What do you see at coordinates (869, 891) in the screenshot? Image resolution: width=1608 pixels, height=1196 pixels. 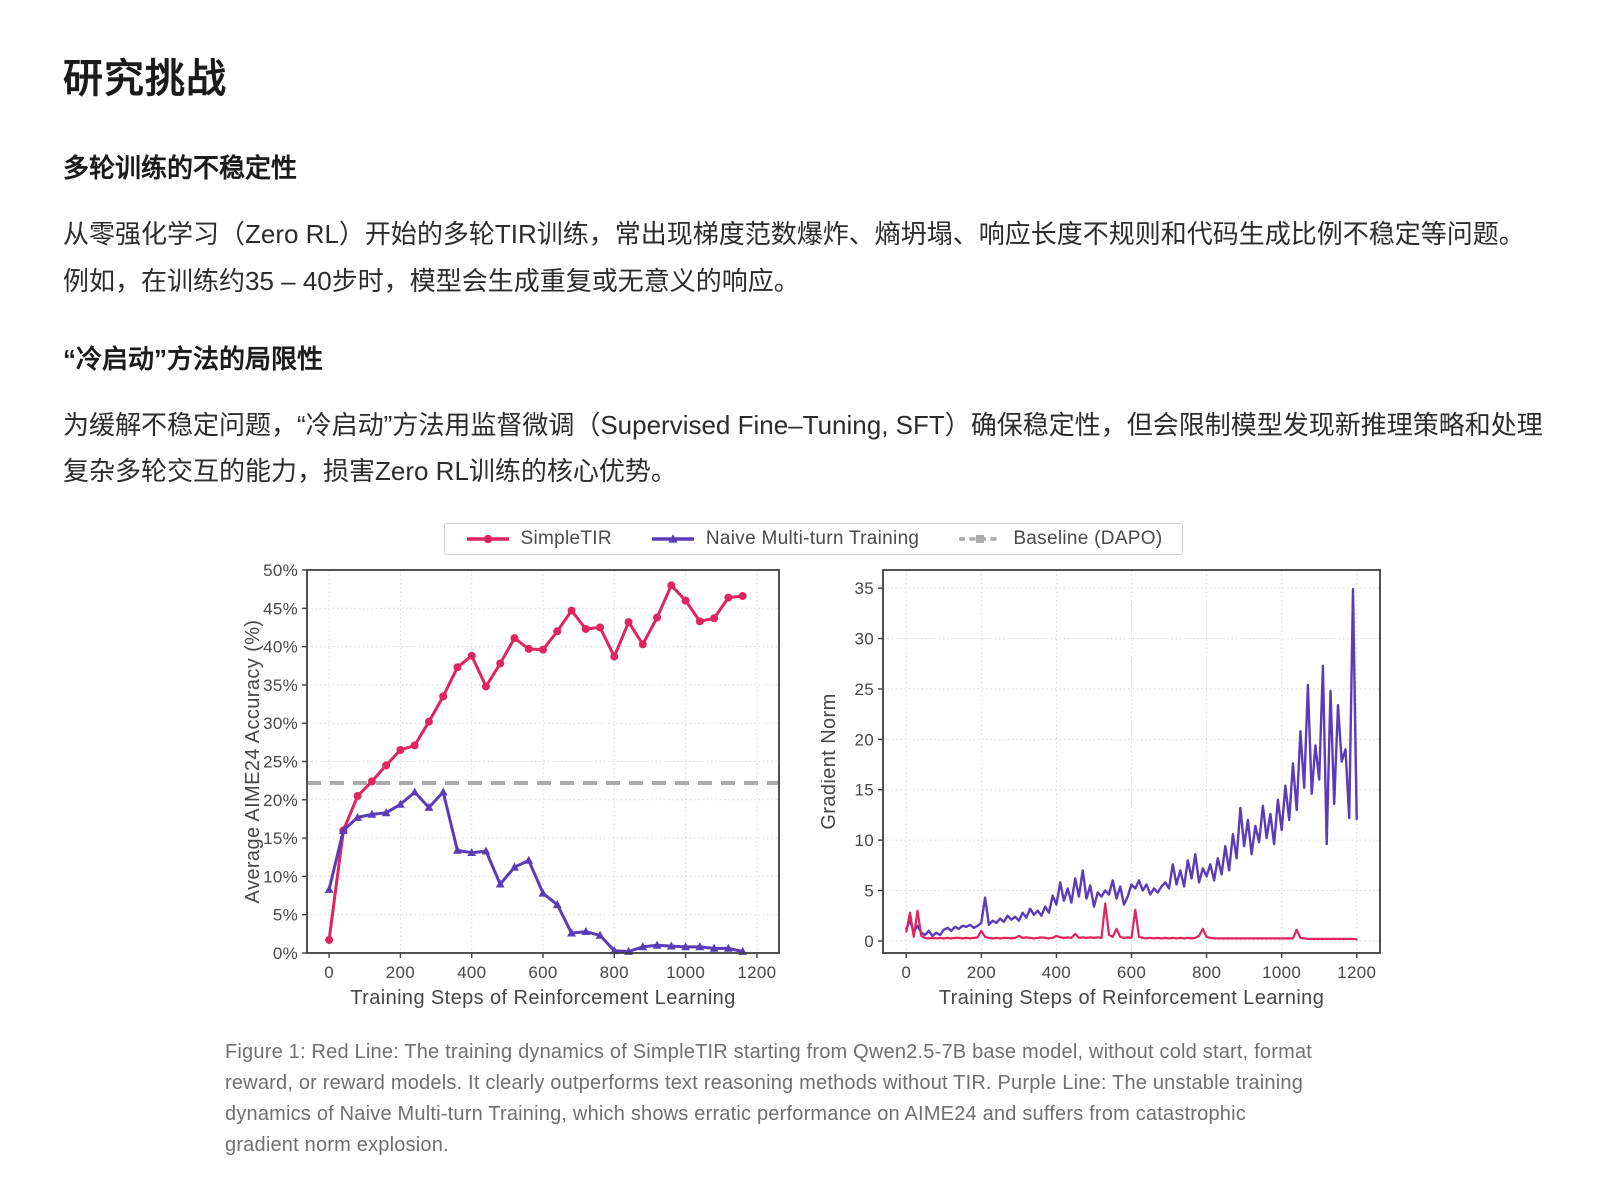 I see `y-tick-label: 5` at bounding box center [869, 891].